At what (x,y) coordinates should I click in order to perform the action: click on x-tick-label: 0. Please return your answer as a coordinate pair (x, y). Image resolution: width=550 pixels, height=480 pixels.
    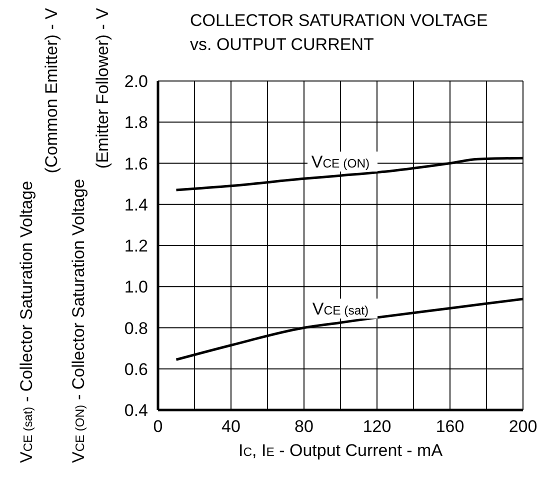
    Looking at the image, I should click on (158, 426).